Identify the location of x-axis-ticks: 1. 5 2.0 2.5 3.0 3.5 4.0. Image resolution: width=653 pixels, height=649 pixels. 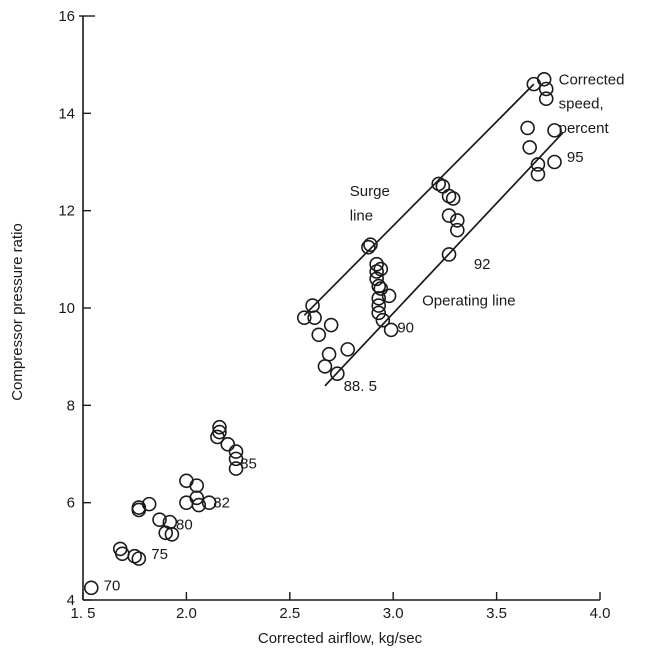
(340, 607).